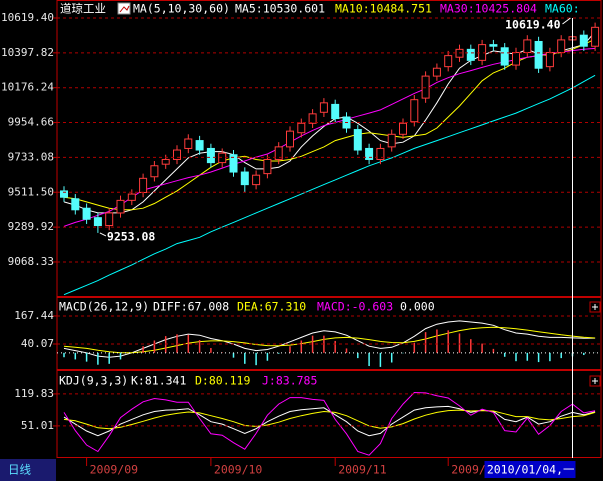  Describe the element at coordinates (27, 17) in the screenshot. I see `y-tick-label: 10619.40` at that location.